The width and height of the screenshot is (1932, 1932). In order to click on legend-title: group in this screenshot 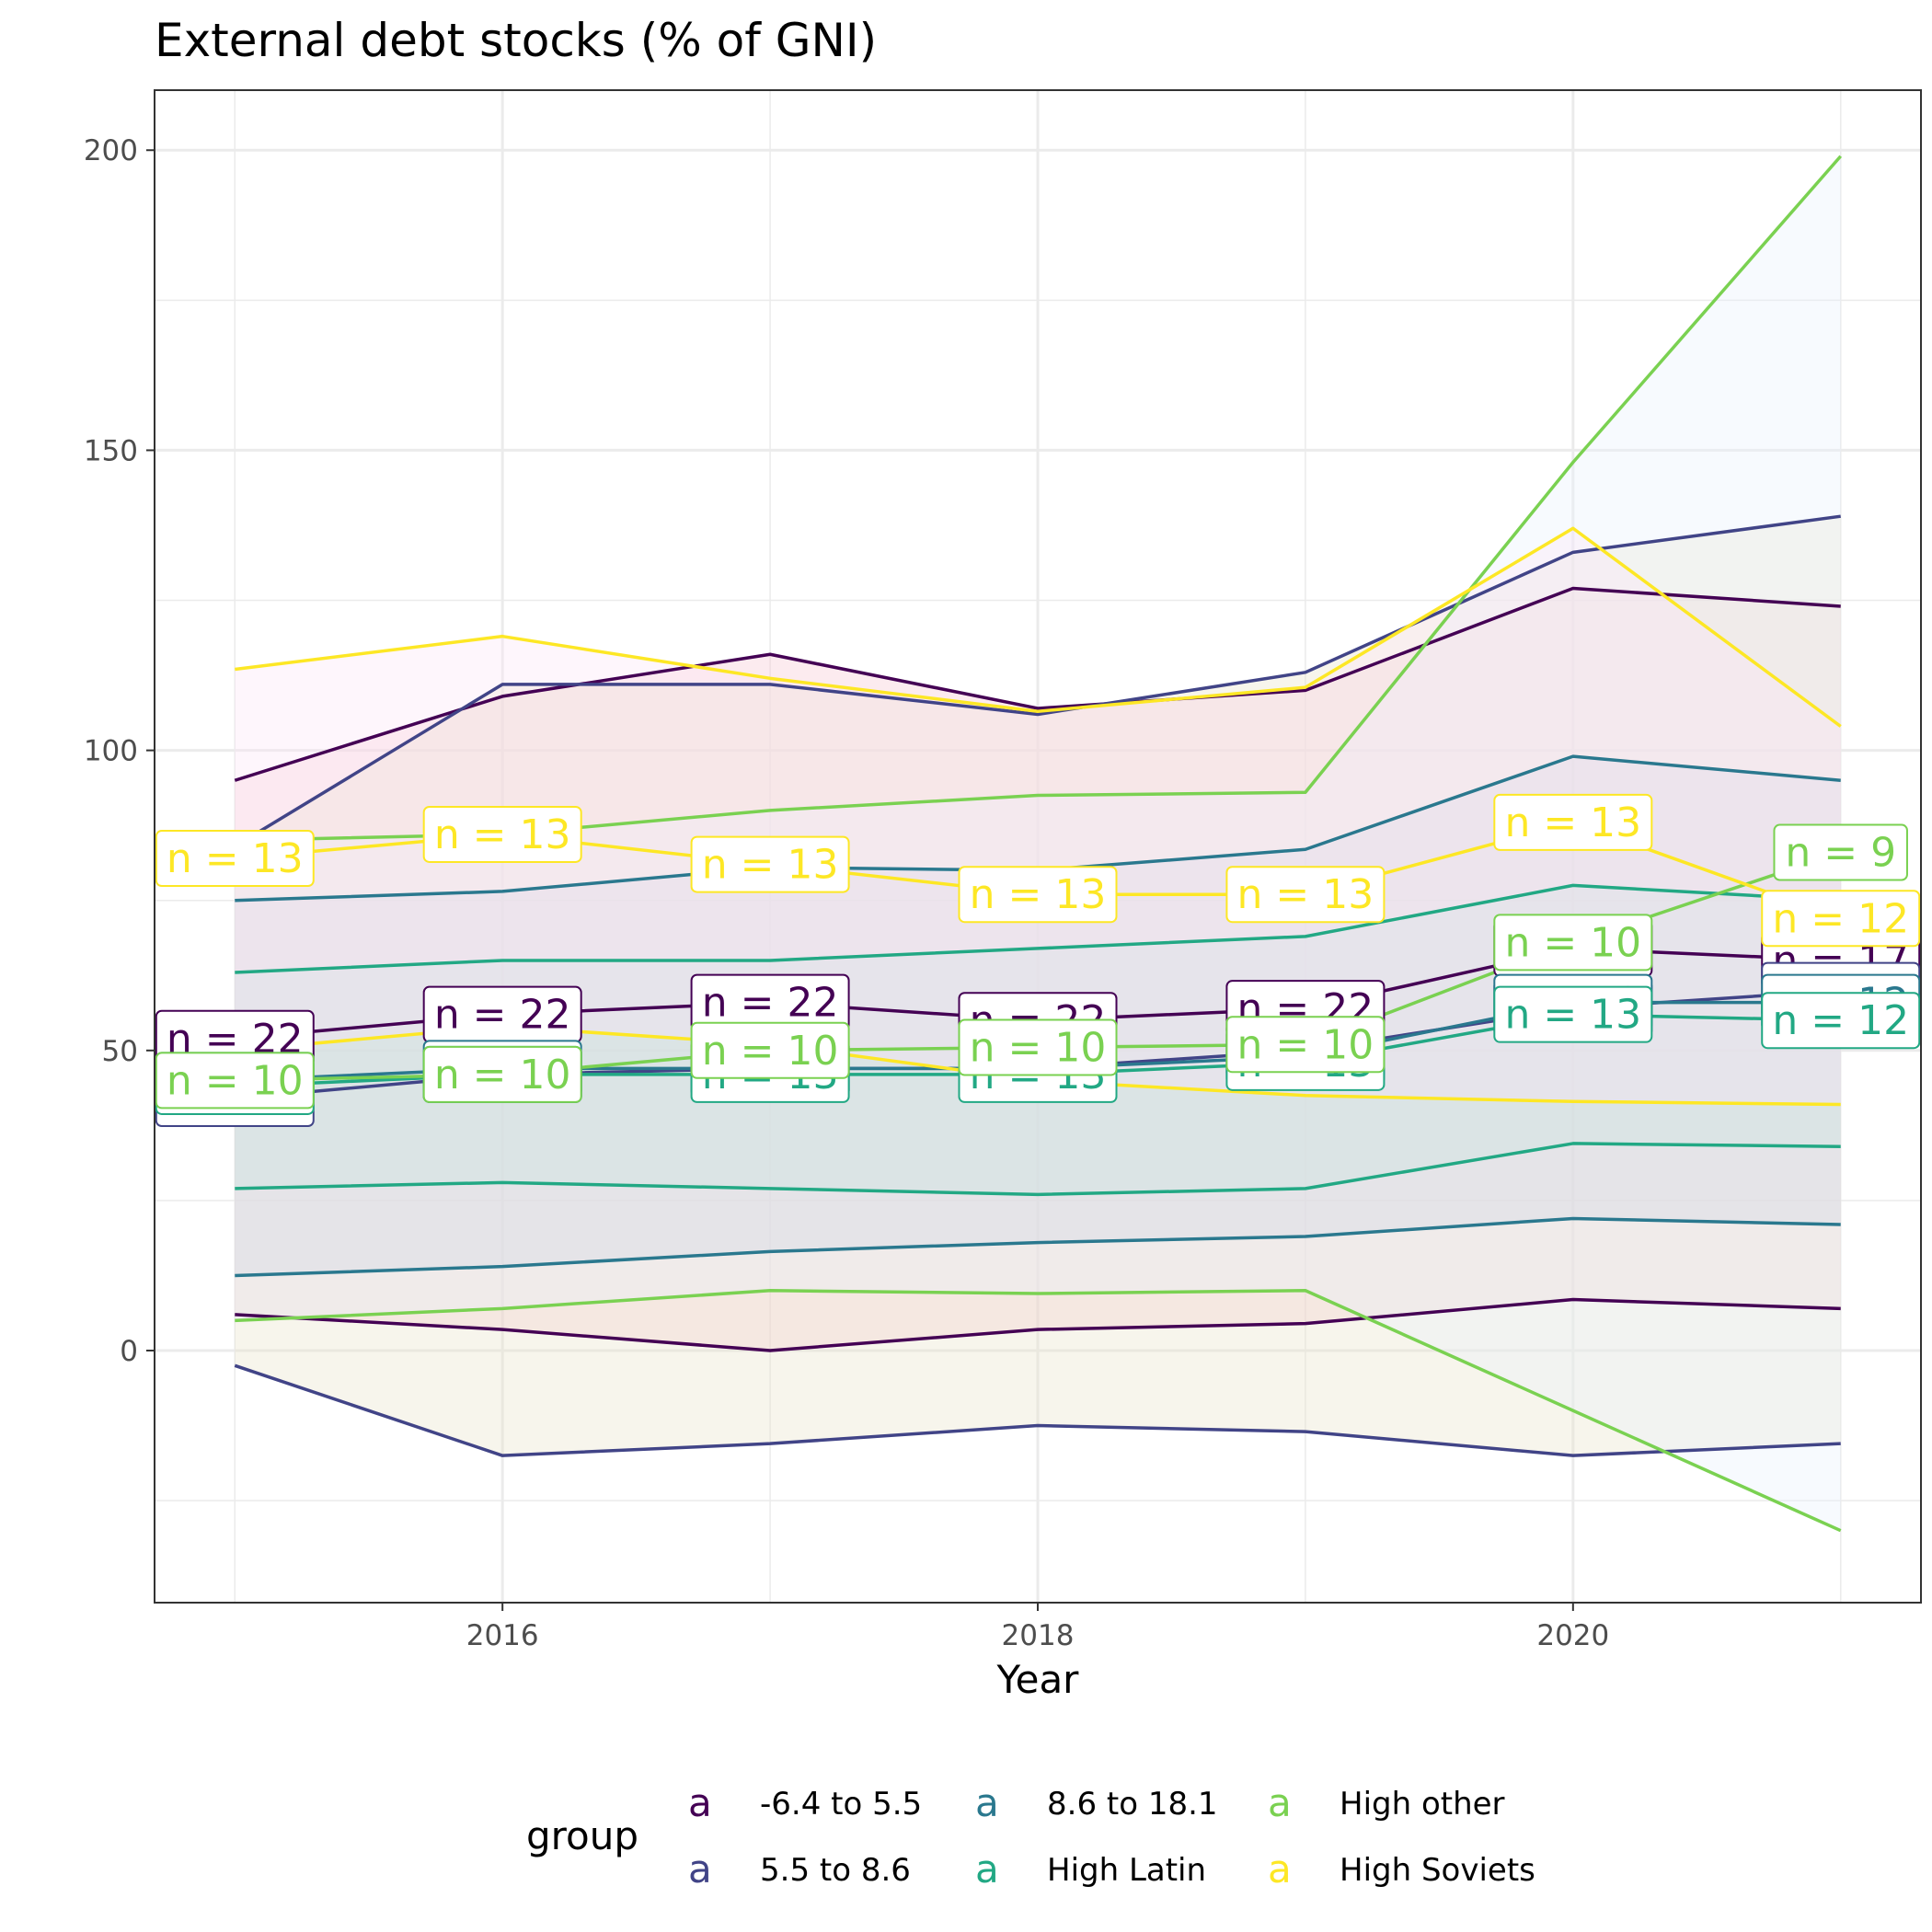, I will do `click(582, 1835)`.